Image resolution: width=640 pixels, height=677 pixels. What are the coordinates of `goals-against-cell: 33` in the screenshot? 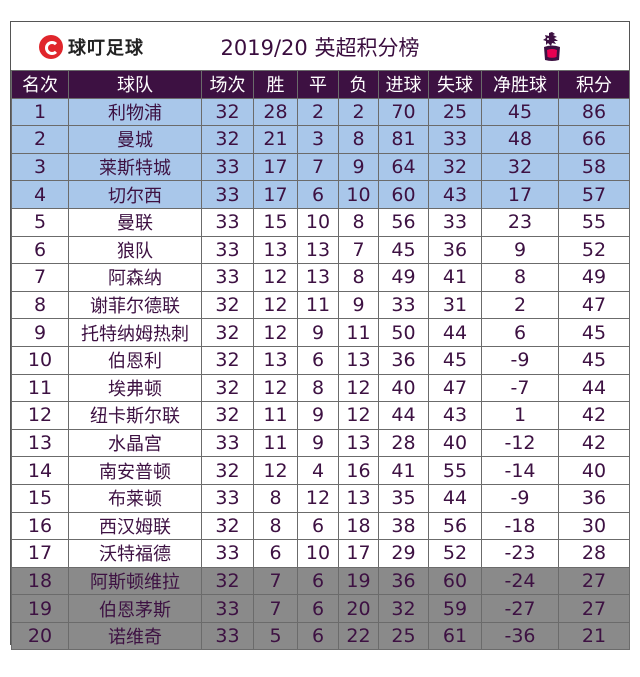 It's located at (455, 222).